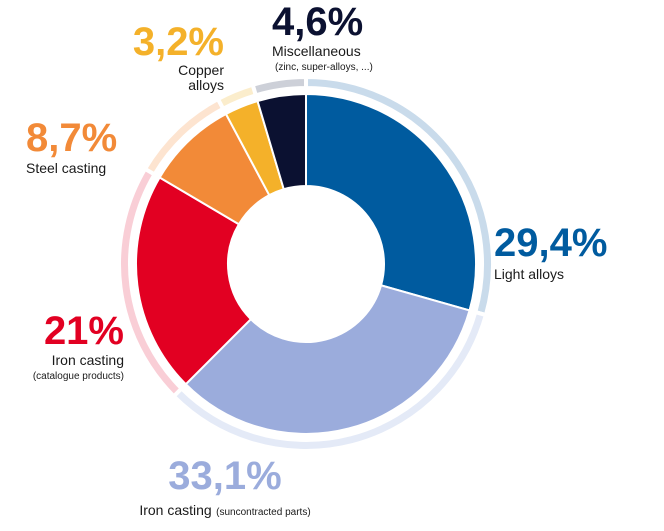 This screenshot has width=664, height=531. I want to click on misc-name: Miscellaneous, so click(316, 51).